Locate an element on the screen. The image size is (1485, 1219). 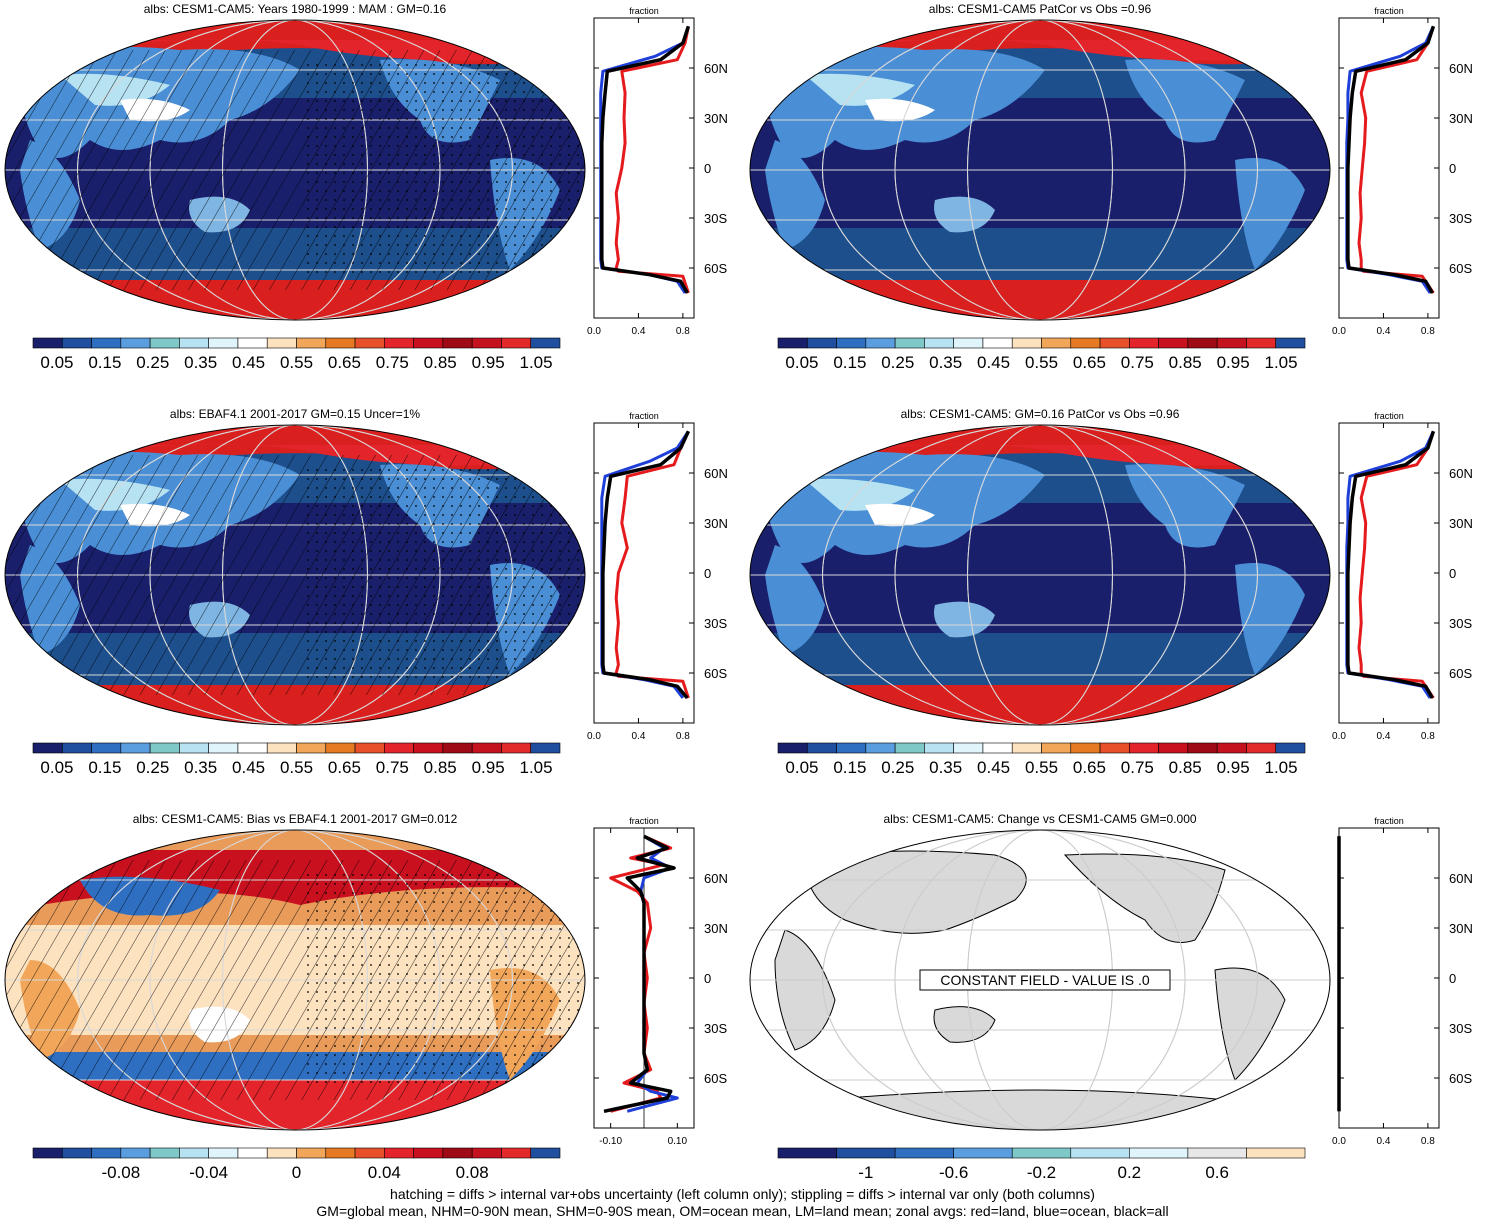
zonal-ytick: 60N is located at coordinates (1461, 68).